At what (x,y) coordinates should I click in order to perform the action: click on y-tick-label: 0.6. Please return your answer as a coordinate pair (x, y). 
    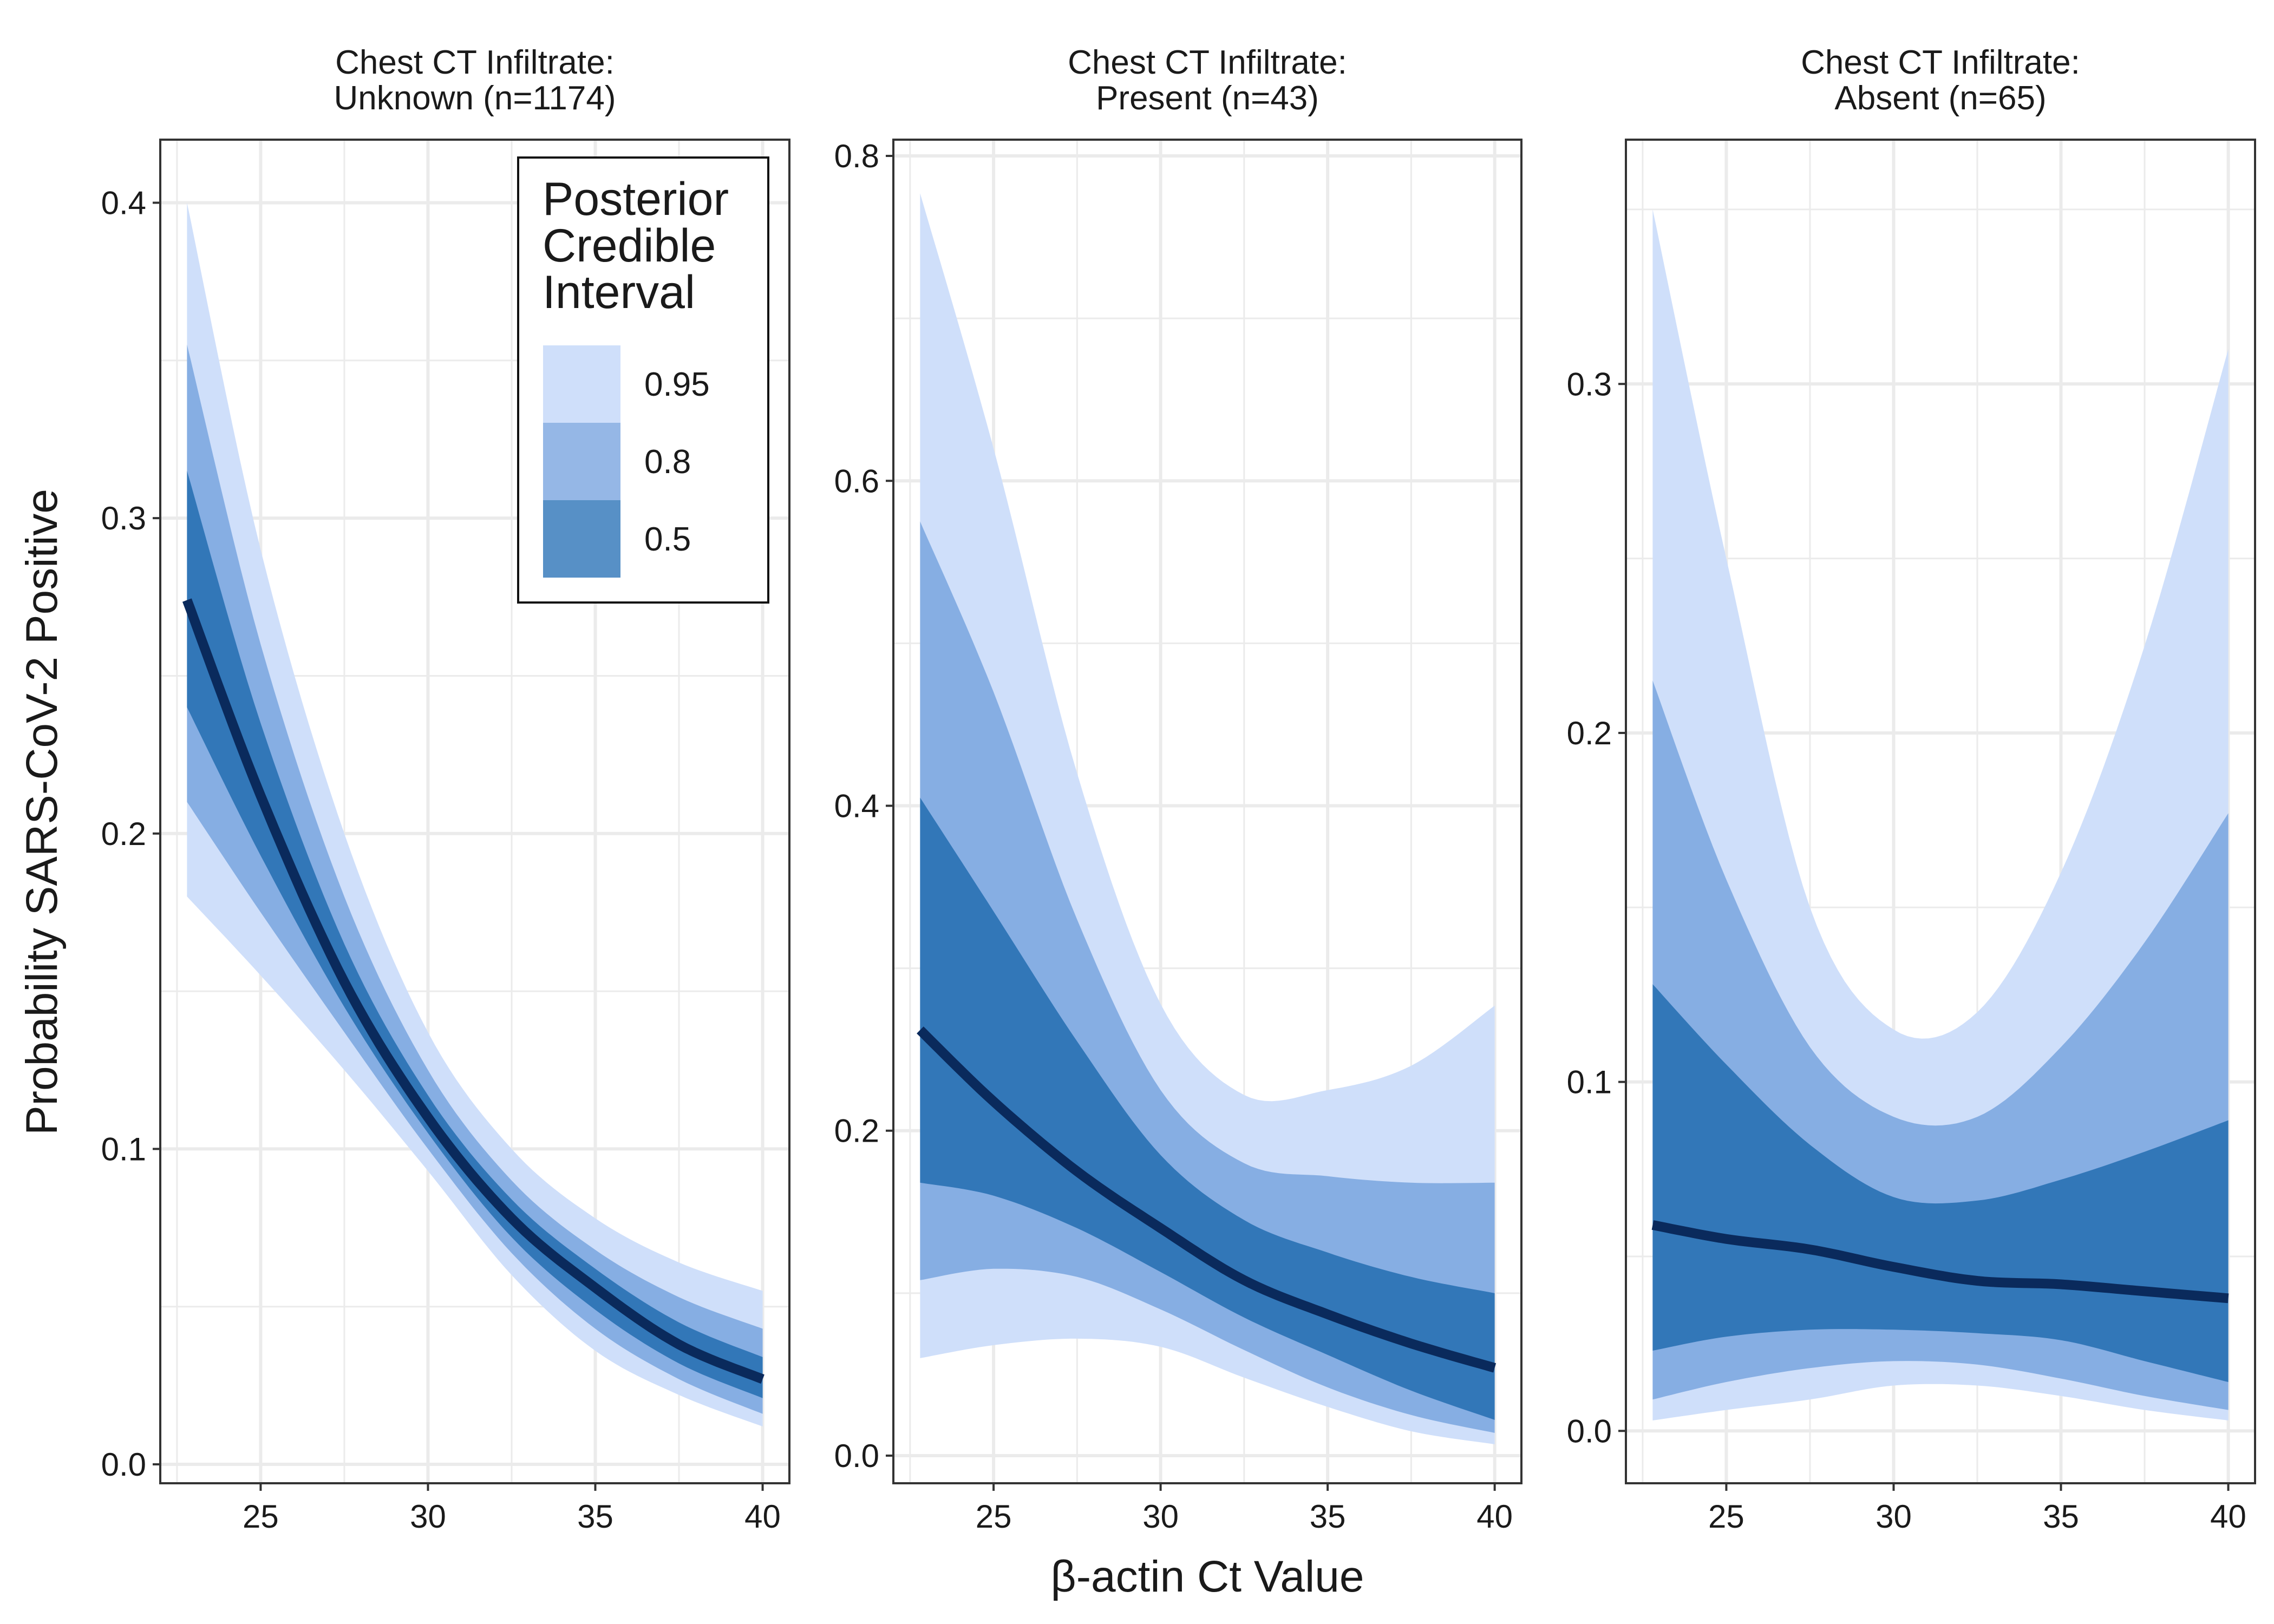
    Looking at the image, I should click on (857, 481).